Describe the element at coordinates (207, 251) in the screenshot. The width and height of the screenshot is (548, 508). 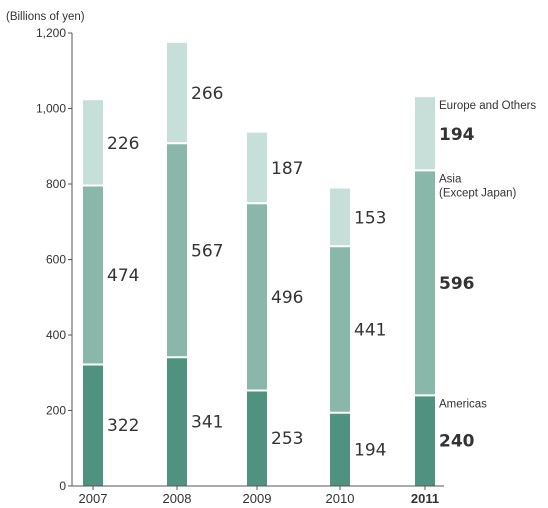
I see `data-label: 567` at that location.